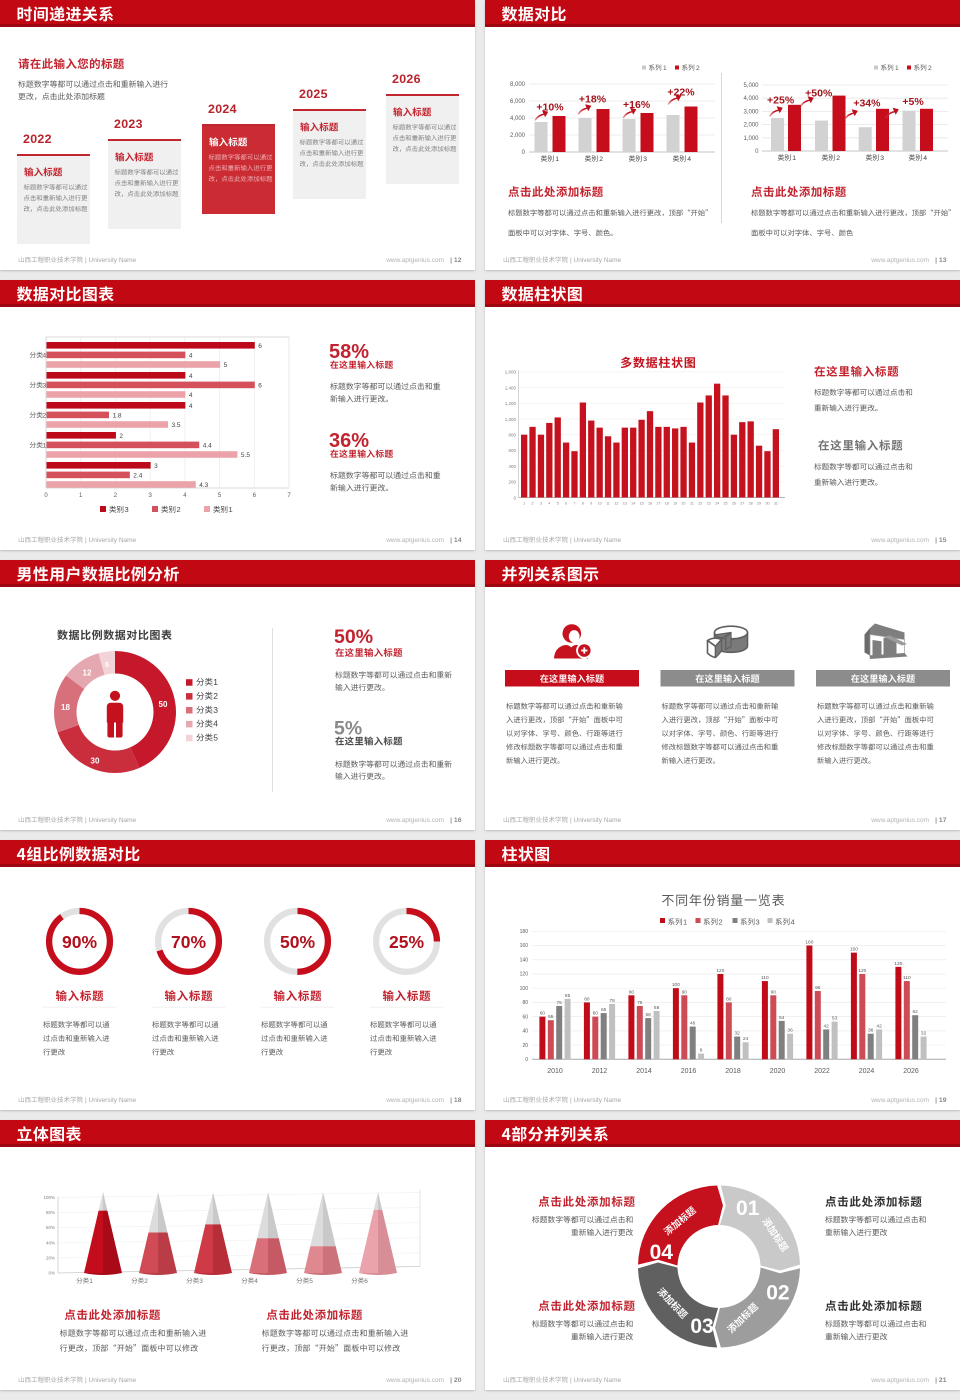 The height and width of the screenshot is (1400, 960). Describe the element at coordinates (684, 504) in the screenshot. I see `svg-text: 20` at that location.